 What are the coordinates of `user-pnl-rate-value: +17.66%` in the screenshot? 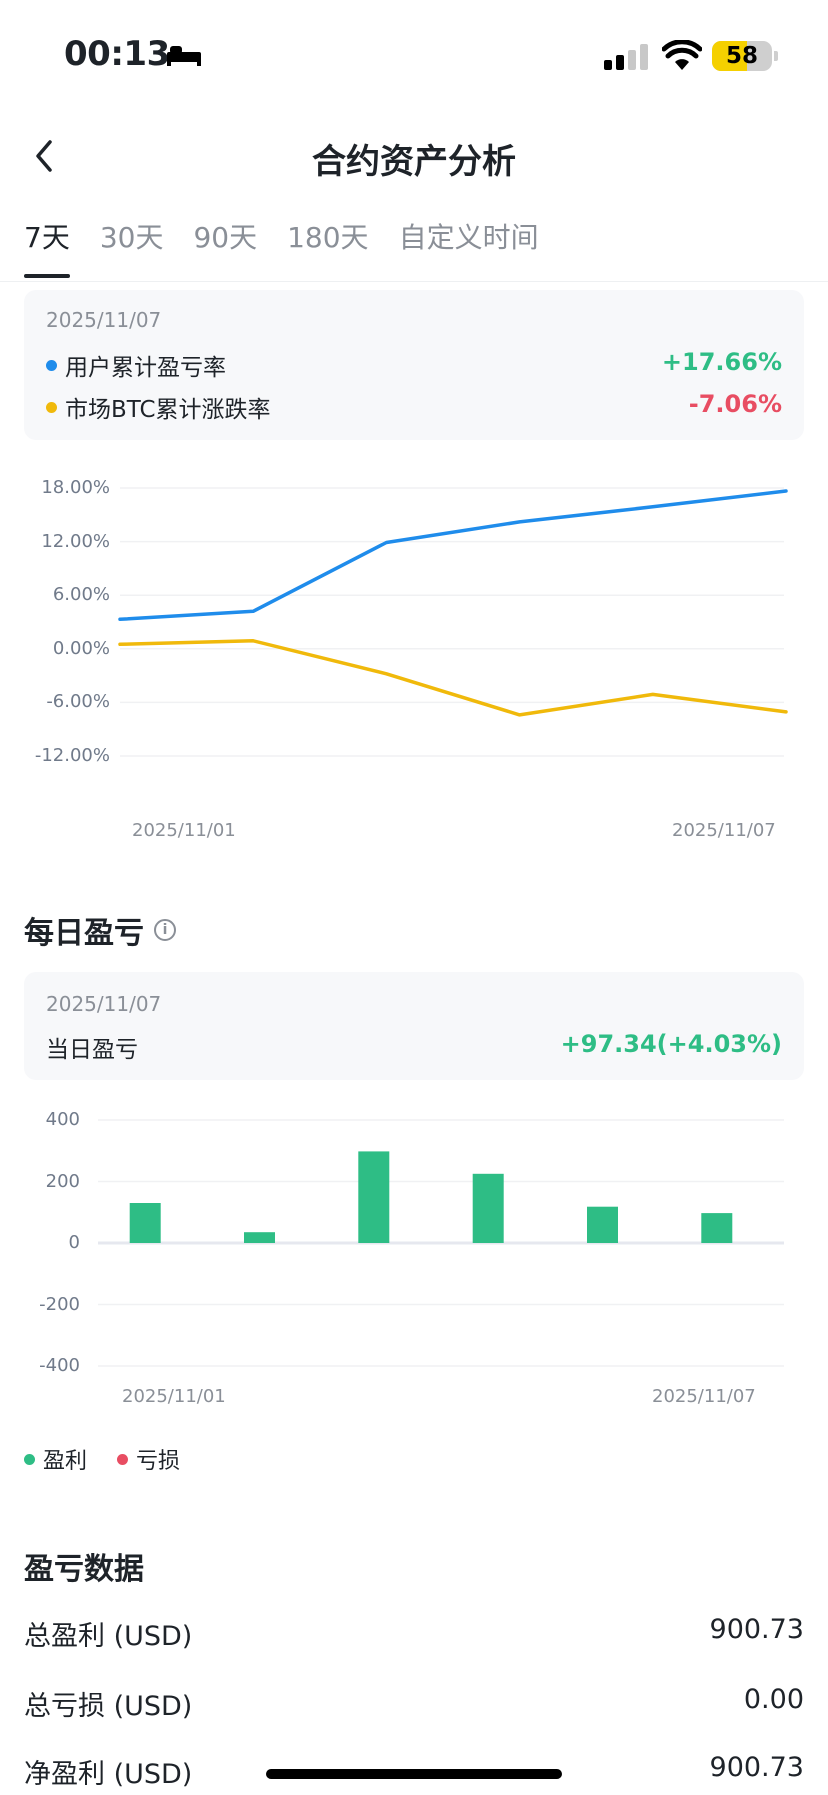 It's located at (721, 362).